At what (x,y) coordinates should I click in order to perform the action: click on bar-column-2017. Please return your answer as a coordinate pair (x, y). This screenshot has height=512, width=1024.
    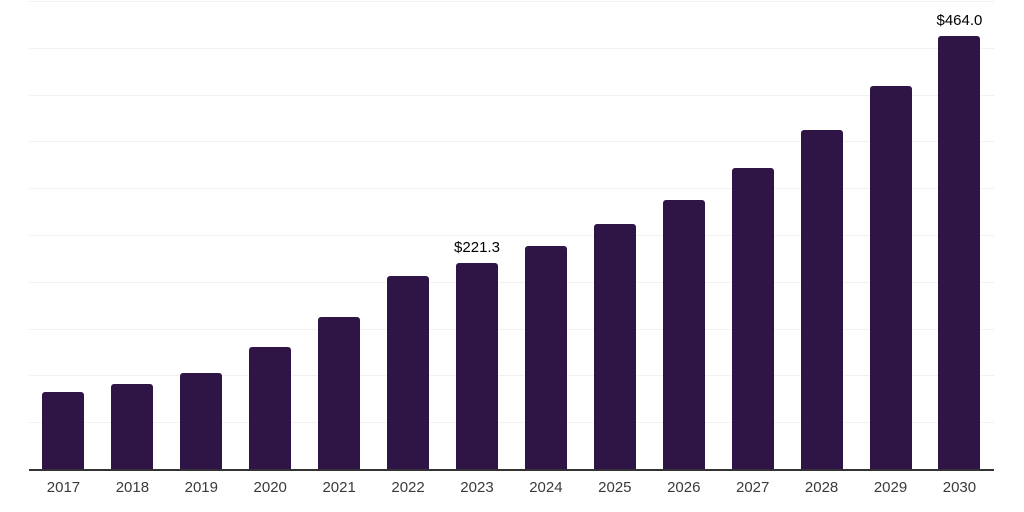
    Looking at the image, I should click on (63, 235).